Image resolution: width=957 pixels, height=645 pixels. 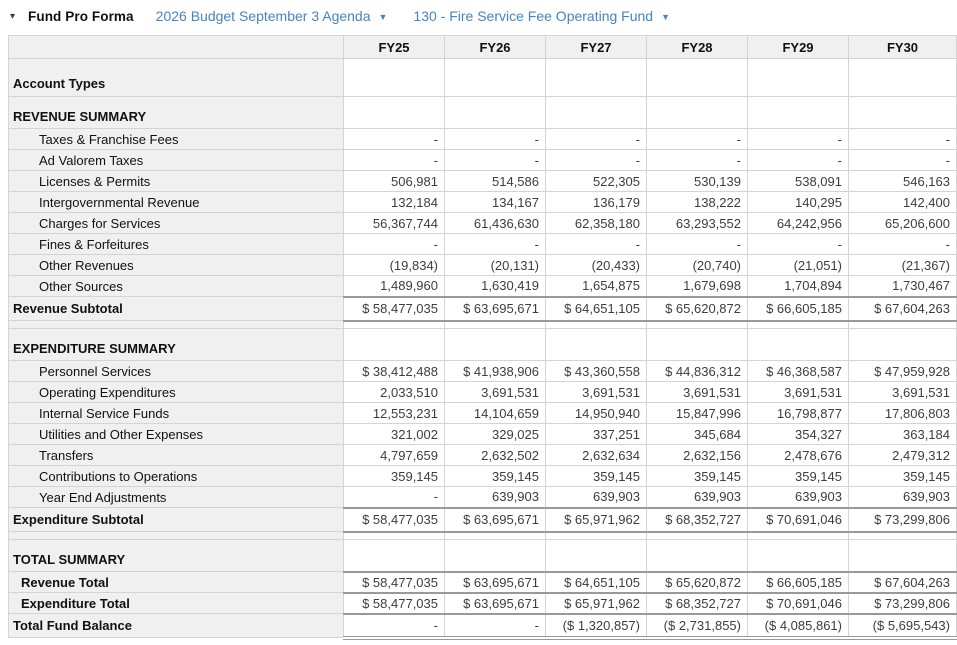 What do you see at coordinates (394, 519) in the screenshot?
I see `value-cell: $ 58,477,035` at bounding box center [394, 519].